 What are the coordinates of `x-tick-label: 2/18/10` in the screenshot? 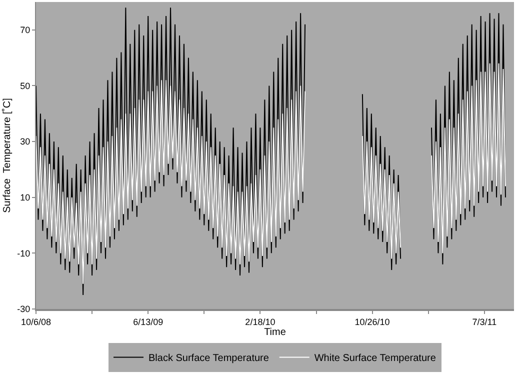 It's located at (260, 321).